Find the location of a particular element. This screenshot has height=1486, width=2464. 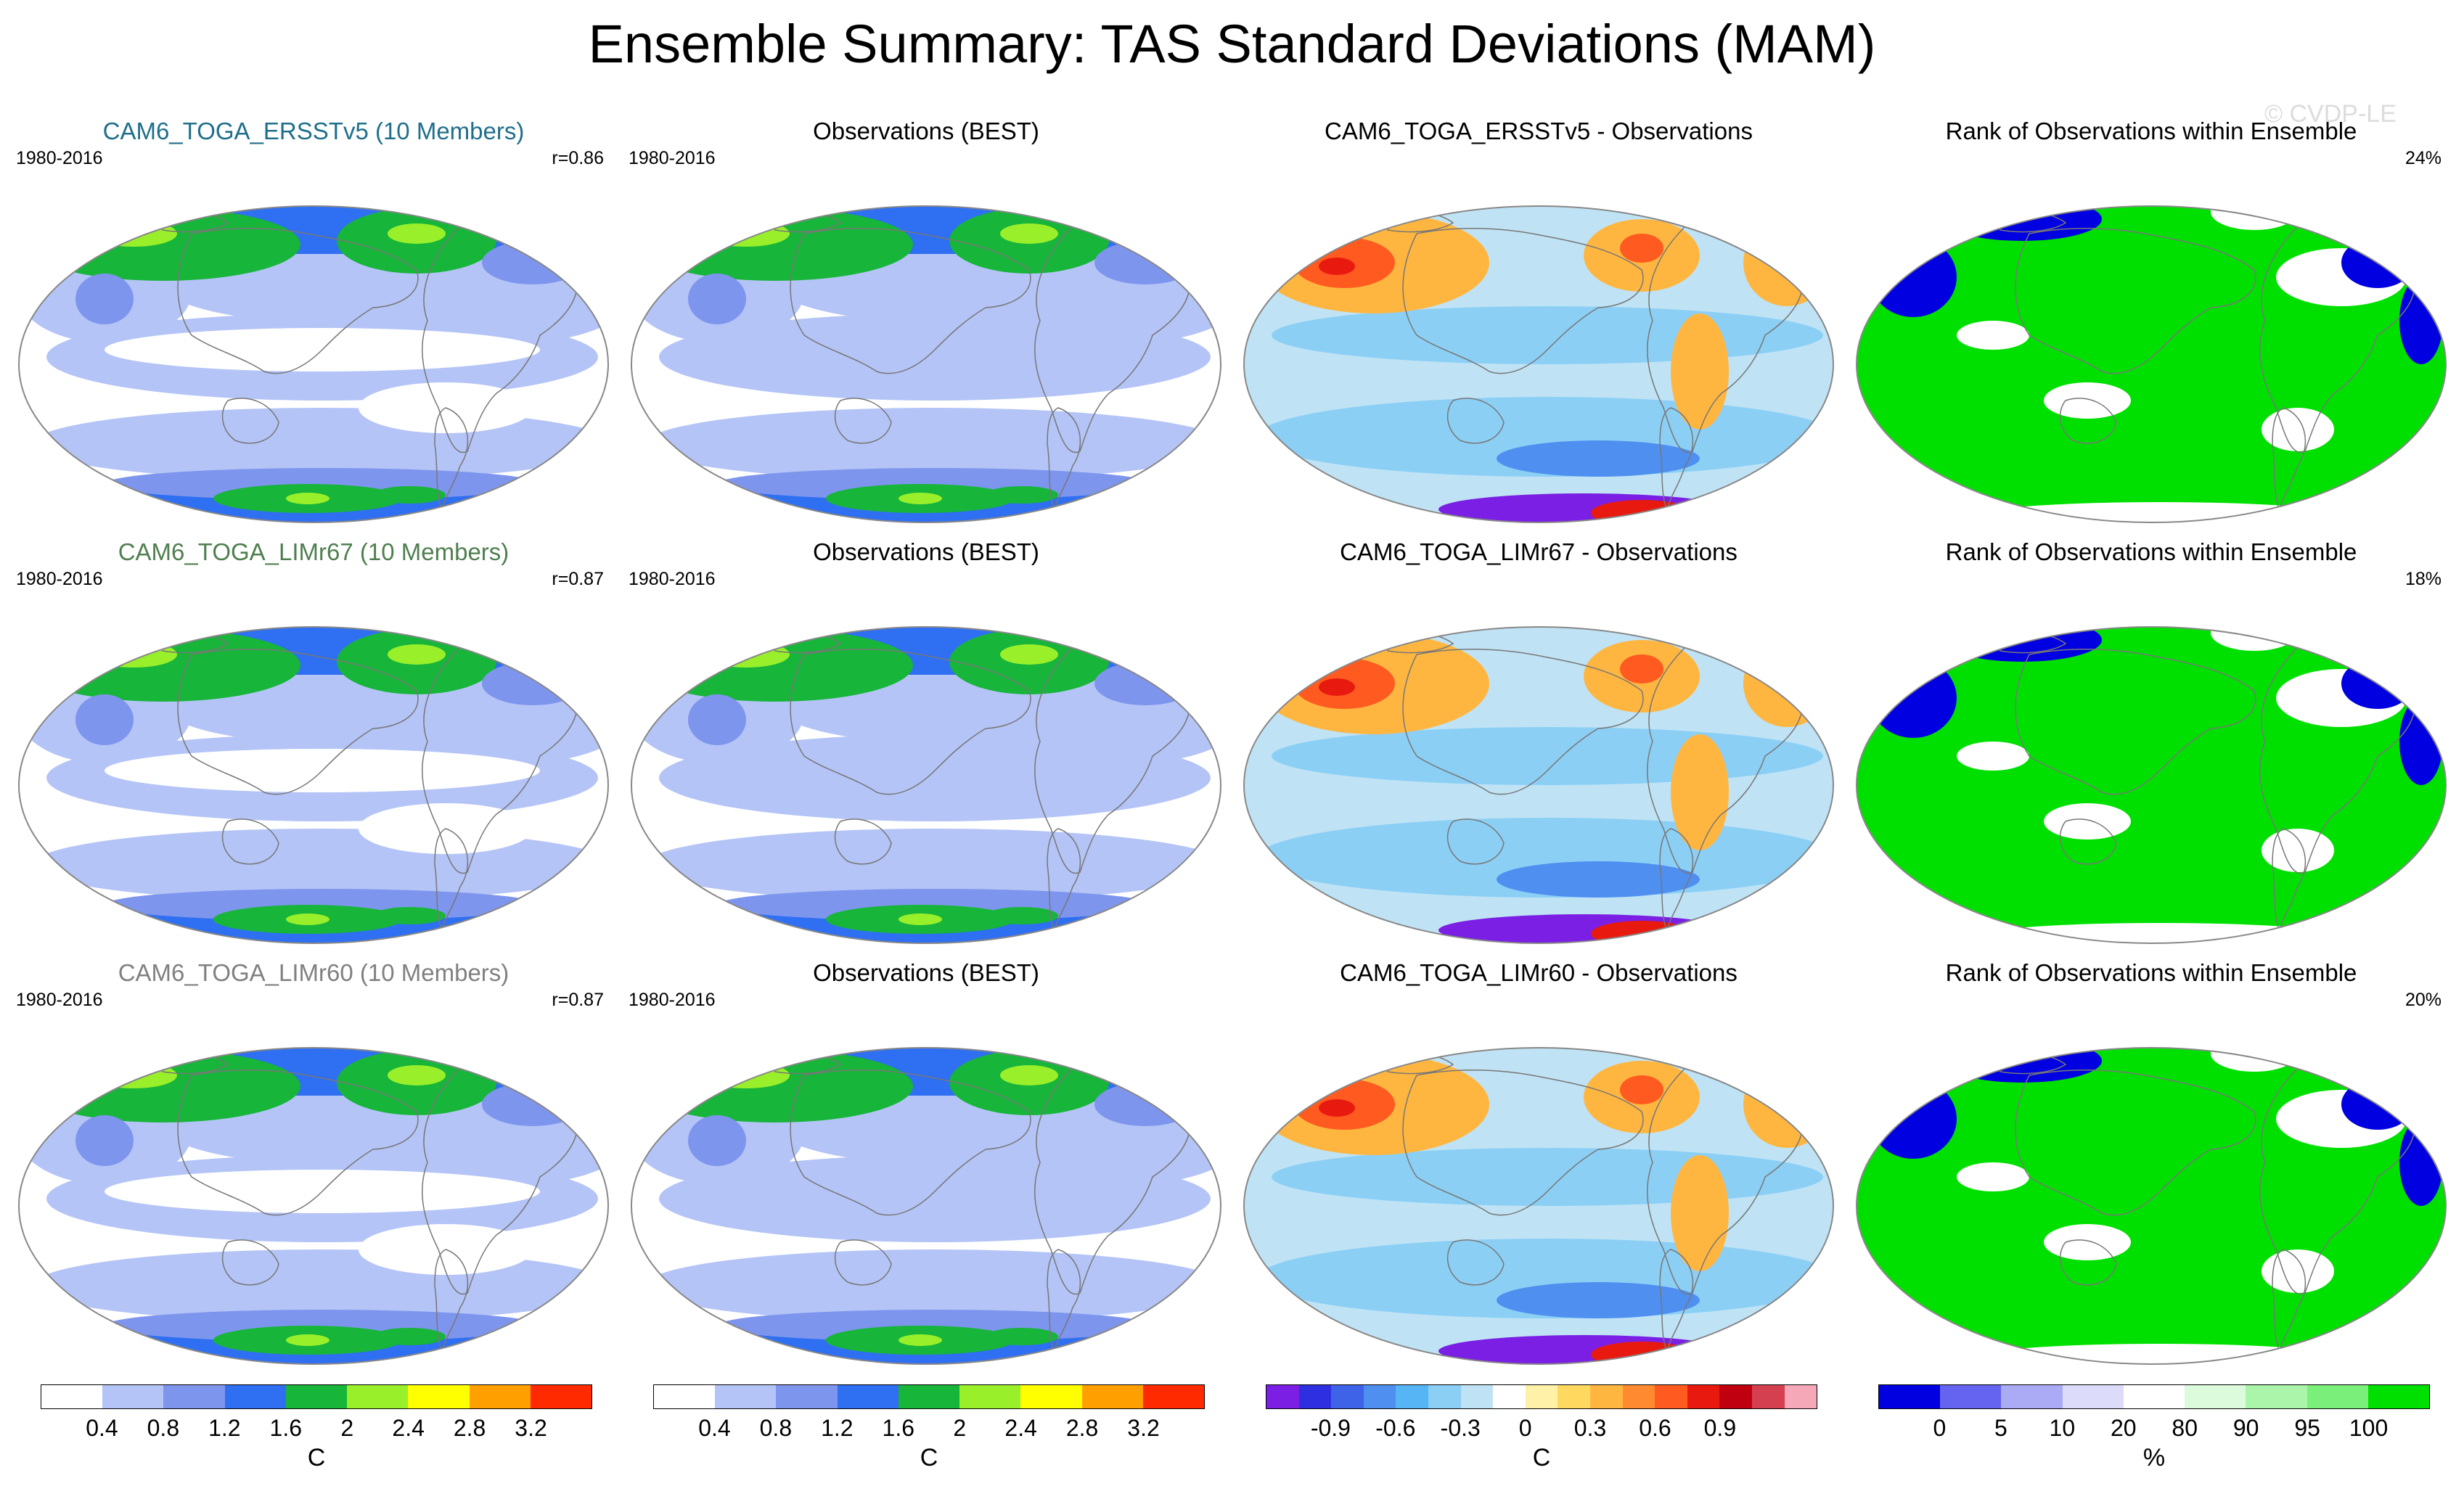

rank-blue-south is located at coordinates (2370, 1351).